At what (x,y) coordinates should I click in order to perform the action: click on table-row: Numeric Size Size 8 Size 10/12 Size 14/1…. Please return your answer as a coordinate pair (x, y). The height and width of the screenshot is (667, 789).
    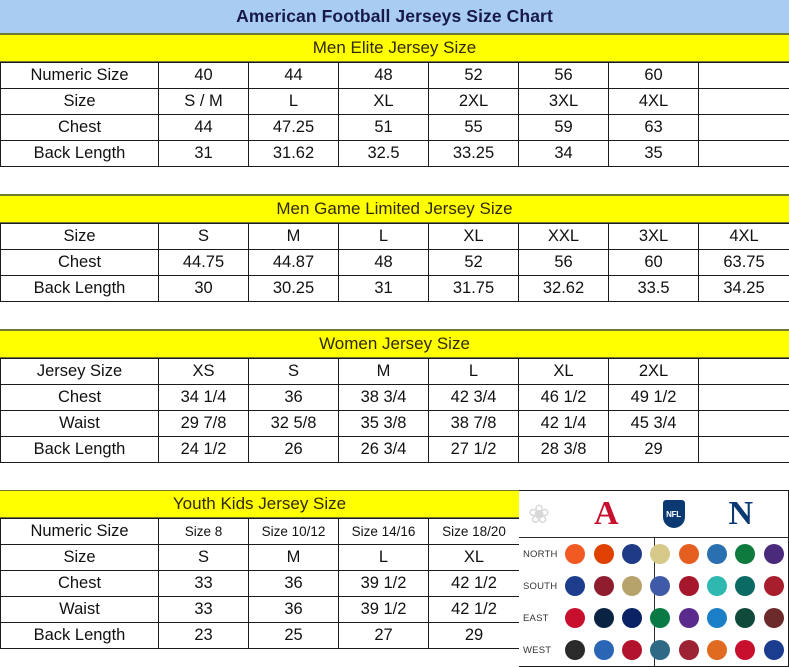
    Looking at the image, I should click on (260, 531).